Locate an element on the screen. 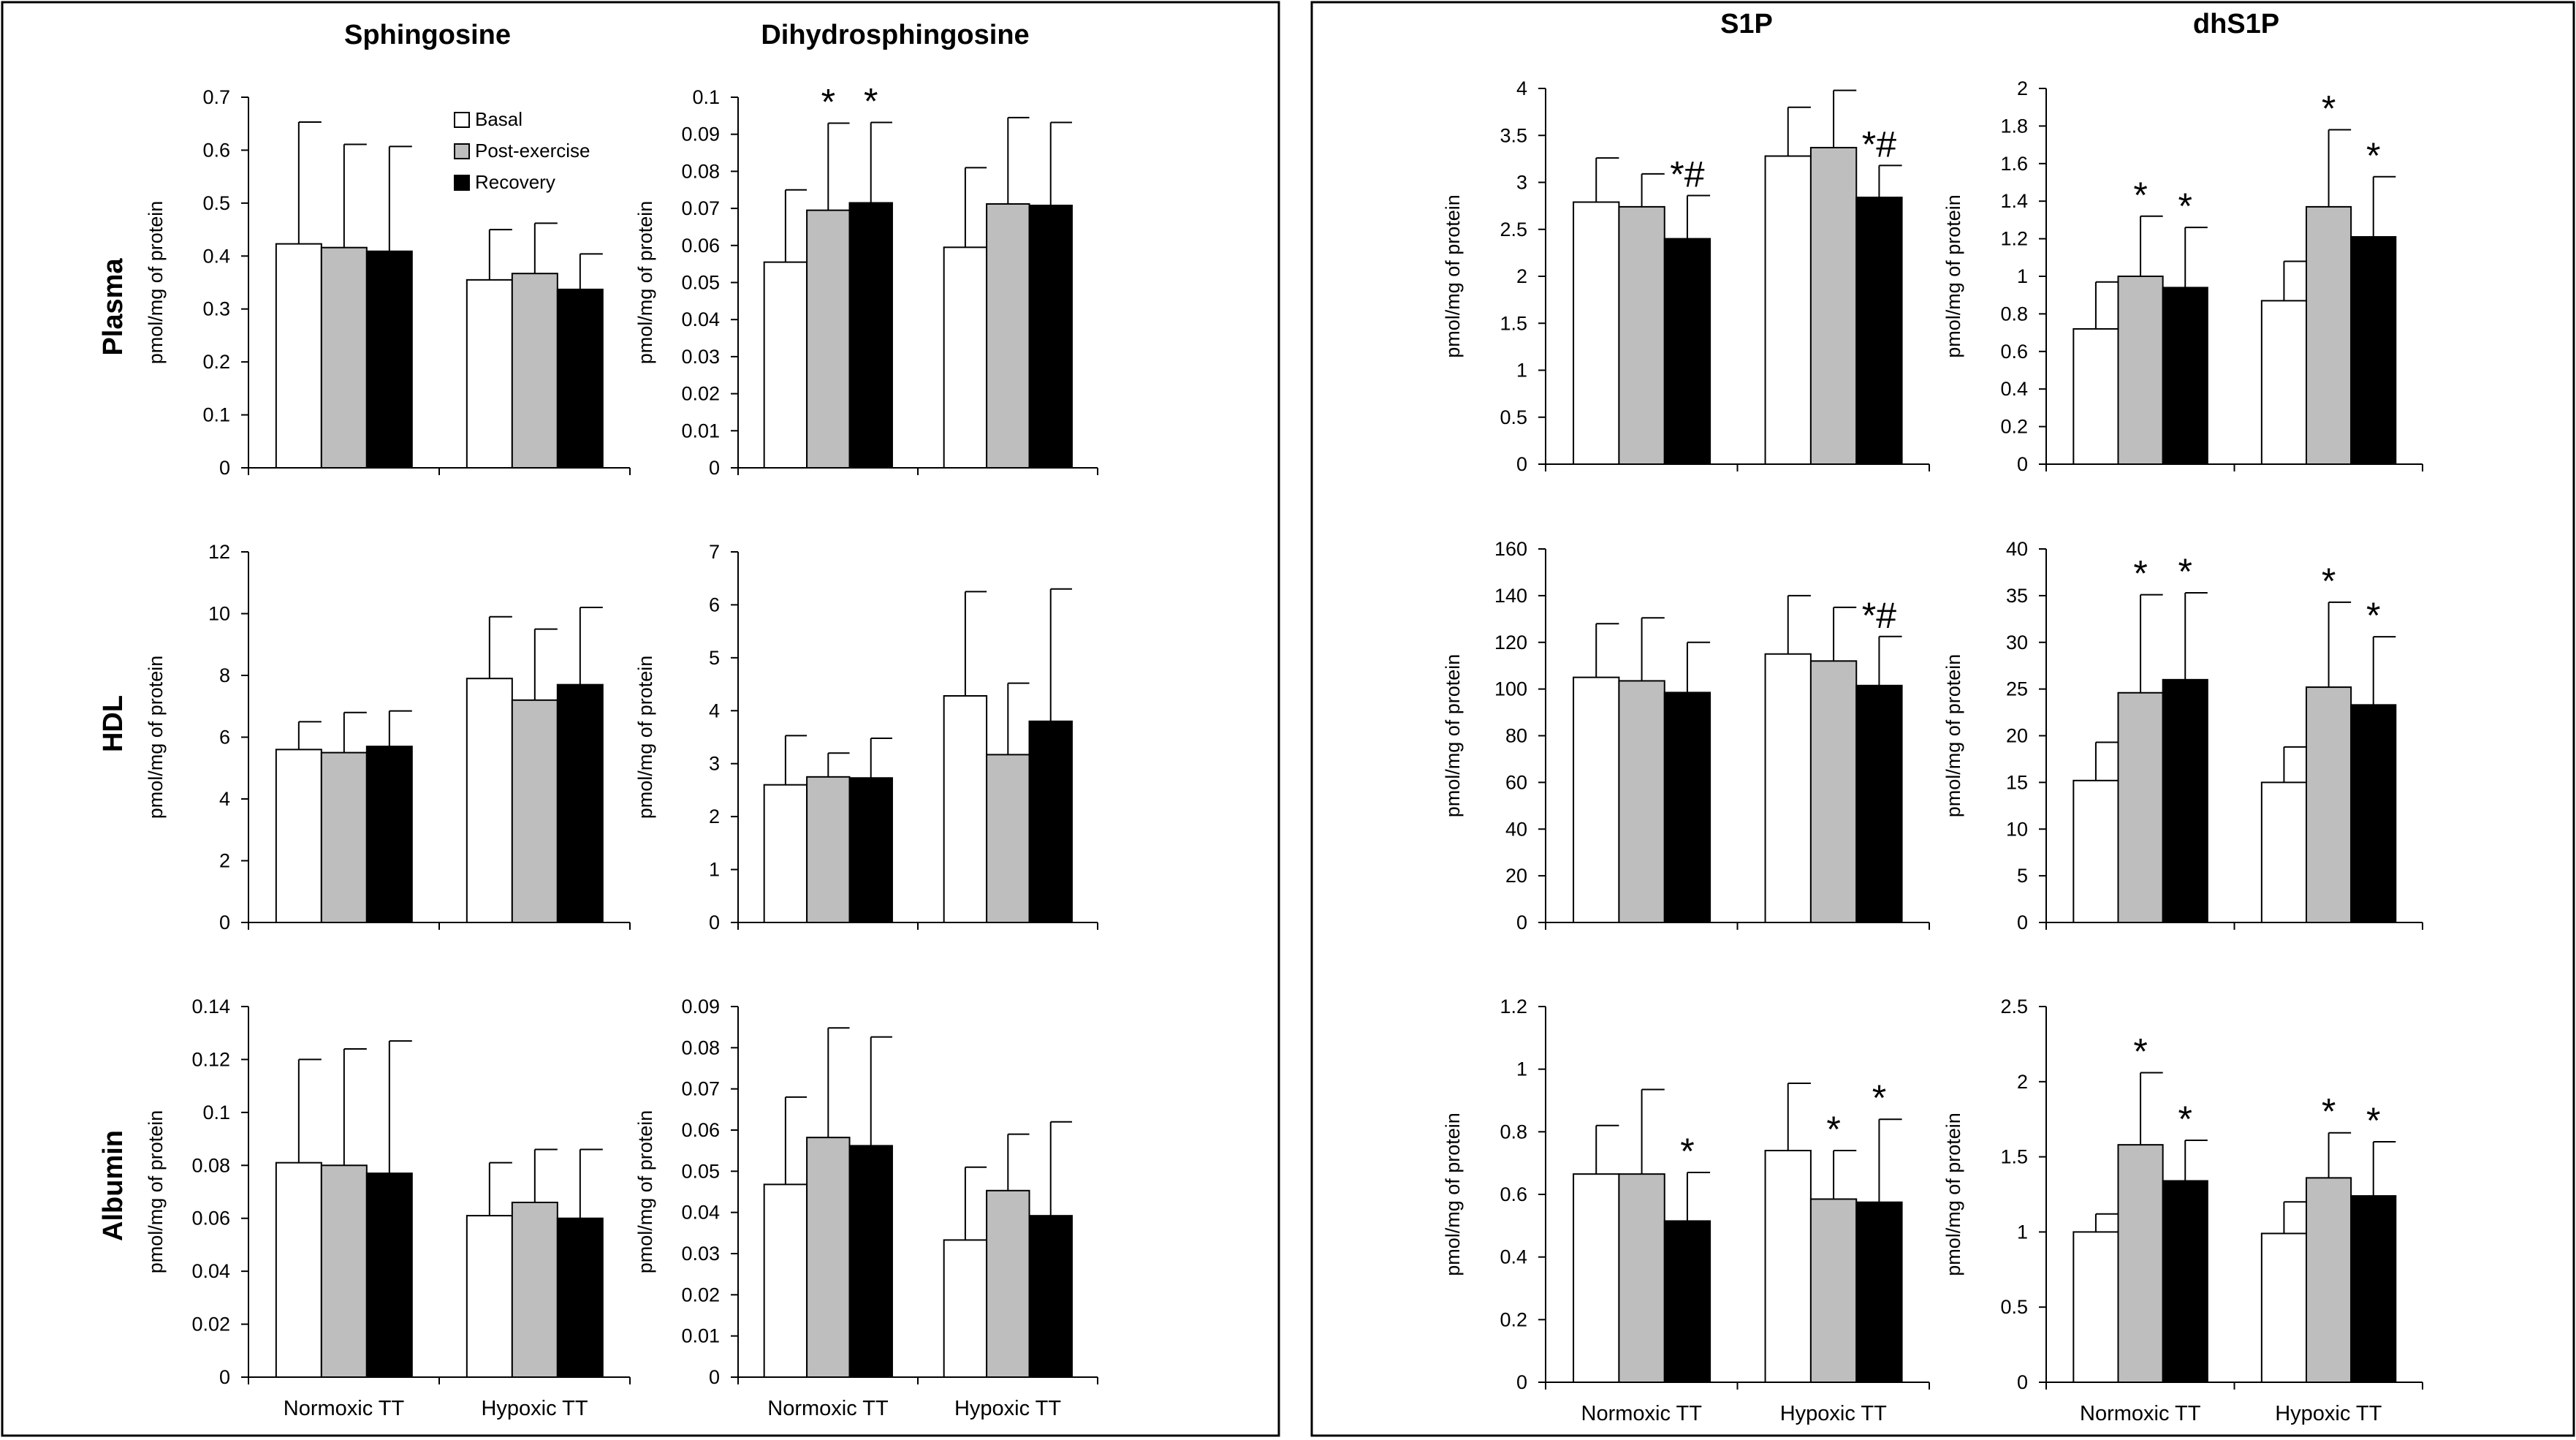 The height and width of the screenshot is (1440, 2576). chart-sphingosine-hdl: 0 2 4 6 8 10 12 pmol/mg of protein is located at coordinates (388, 737).